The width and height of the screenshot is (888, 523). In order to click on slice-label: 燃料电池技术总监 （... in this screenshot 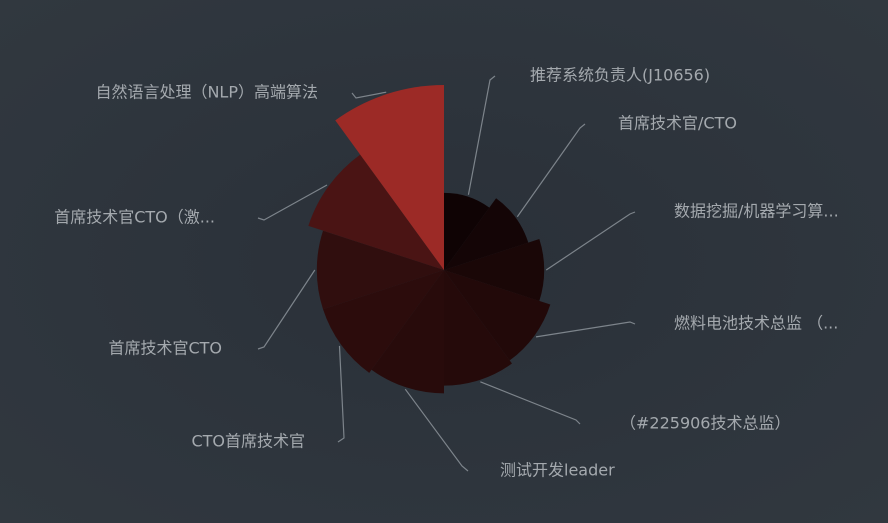, I will do `click(756, 323)`.